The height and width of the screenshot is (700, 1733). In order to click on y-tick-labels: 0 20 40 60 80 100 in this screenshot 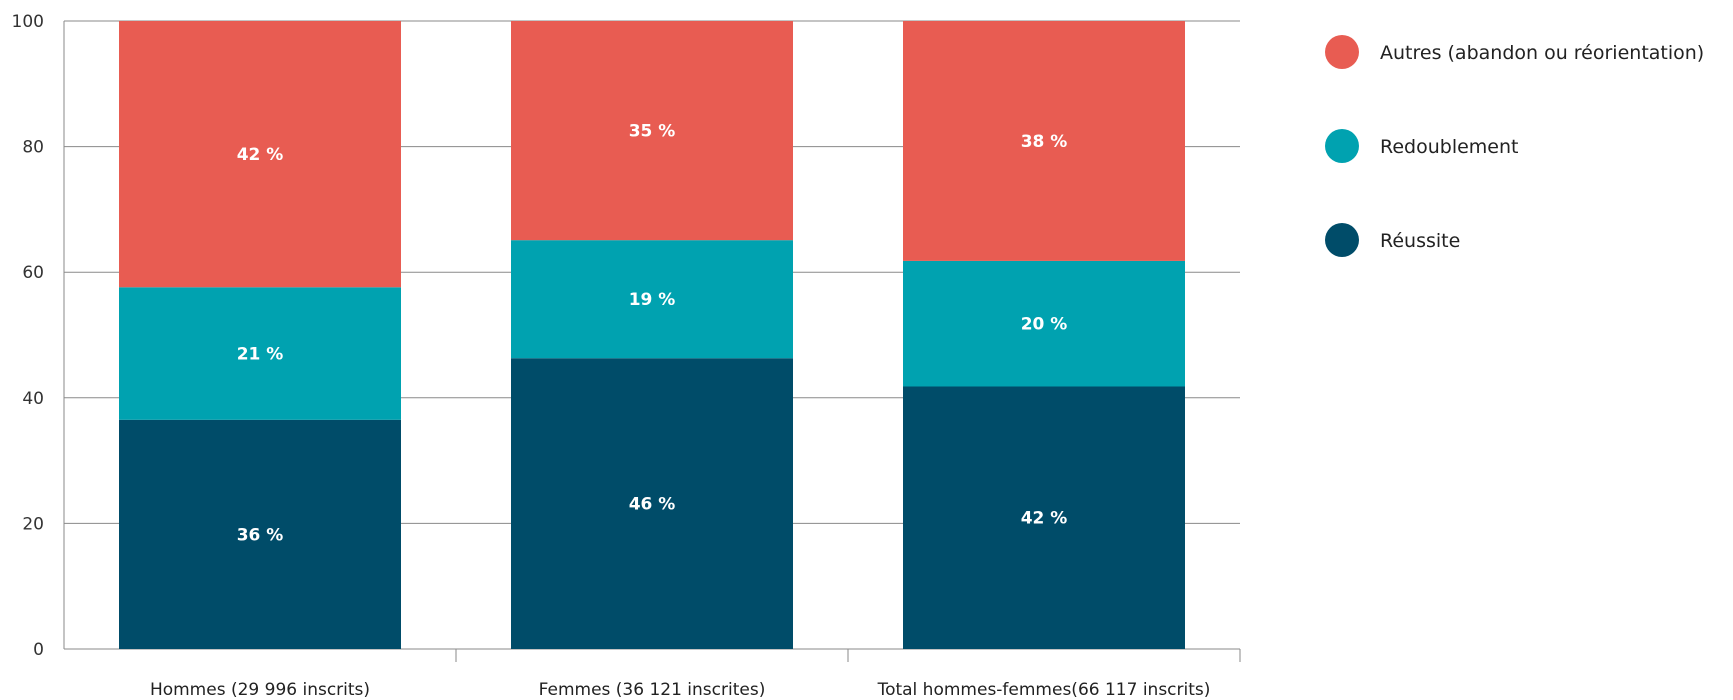, I will do `click(28, 336)`.